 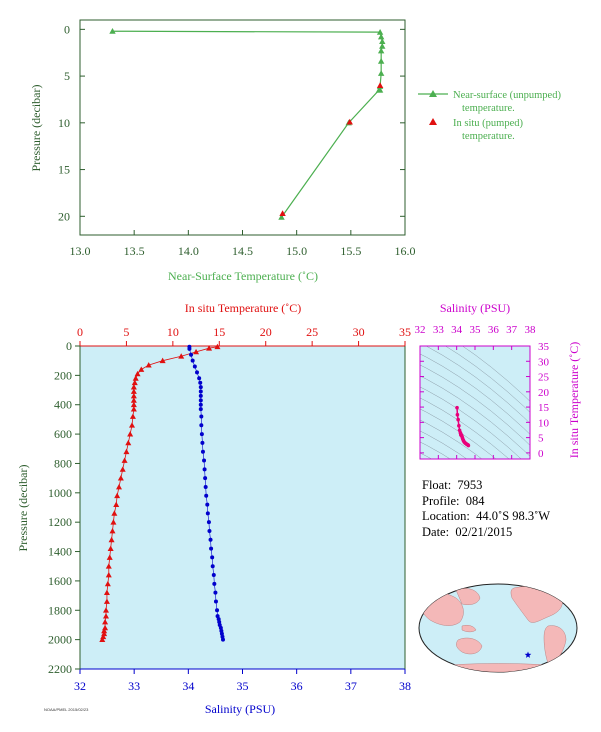 What do you see at coordinates (243, 686) in the screenshot?
I see `salinity-tick-label: 35` at bounding box center [243, 686].